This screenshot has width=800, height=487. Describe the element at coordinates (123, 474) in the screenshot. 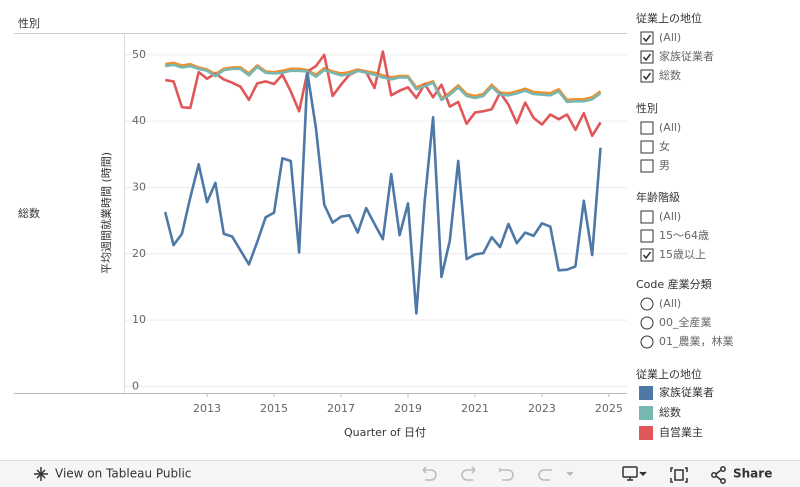

I see `view-link: View on Tableau Public` at that location.